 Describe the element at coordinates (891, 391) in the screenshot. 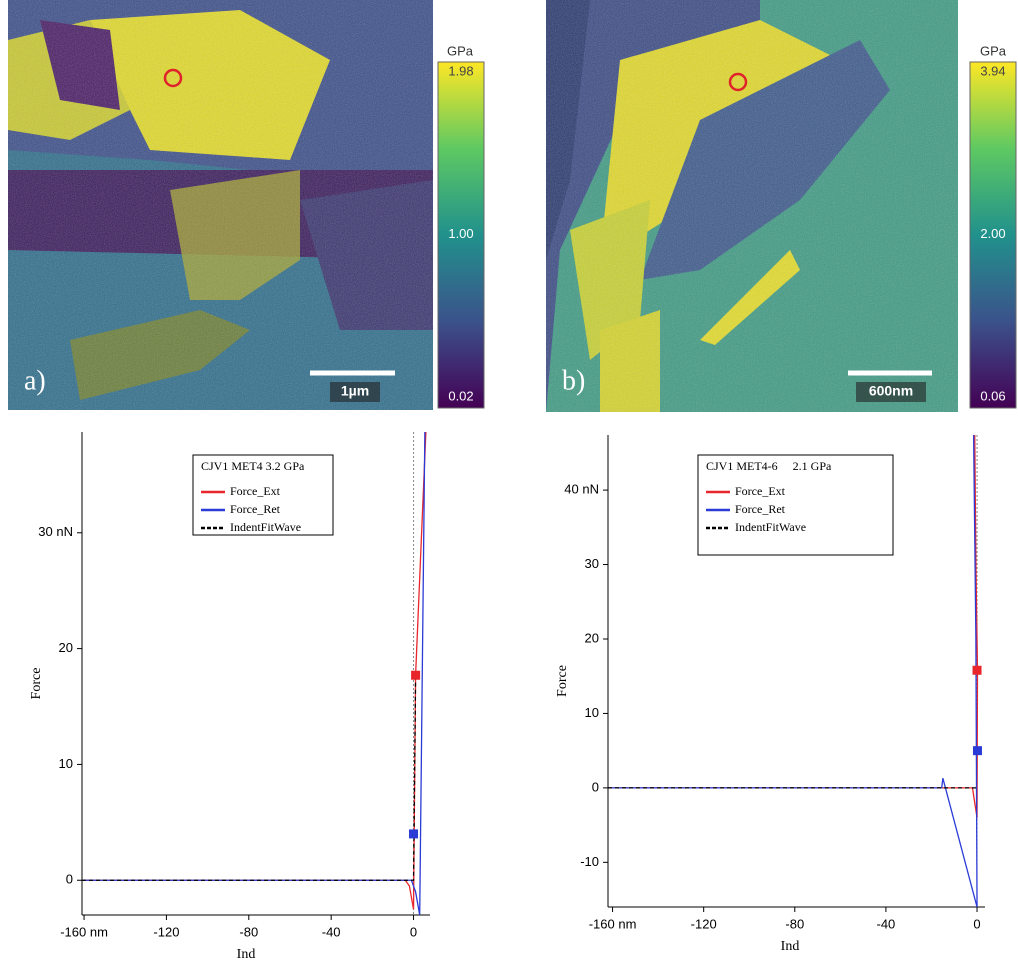

I see `scale-bar-label: 600nm` at that location.